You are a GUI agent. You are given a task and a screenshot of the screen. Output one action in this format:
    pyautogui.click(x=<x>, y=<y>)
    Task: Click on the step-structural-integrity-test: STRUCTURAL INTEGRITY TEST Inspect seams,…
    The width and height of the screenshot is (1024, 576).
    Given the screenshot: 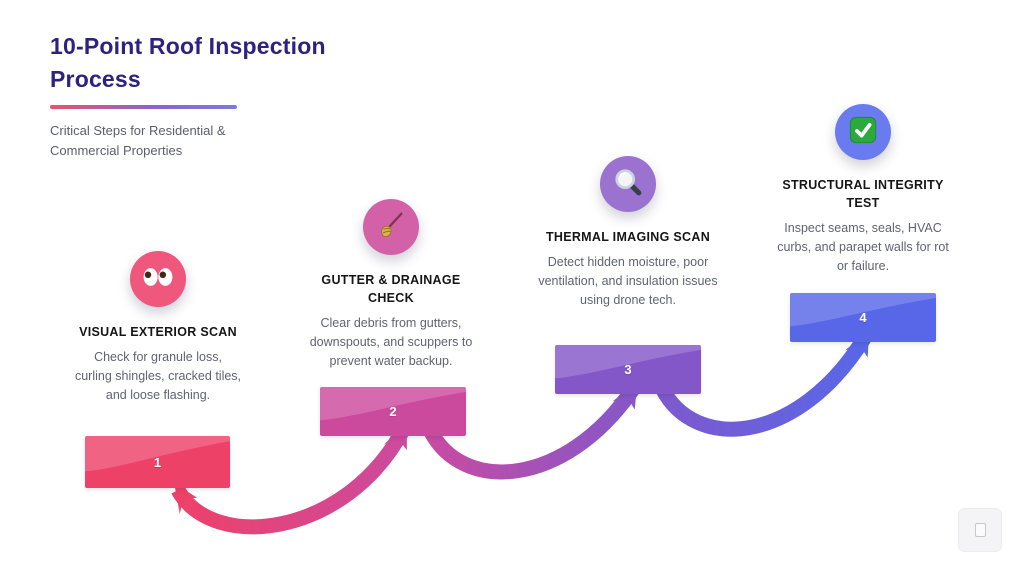 What is the action you would take?
    pyautogui.click(x=863, y=190)
    